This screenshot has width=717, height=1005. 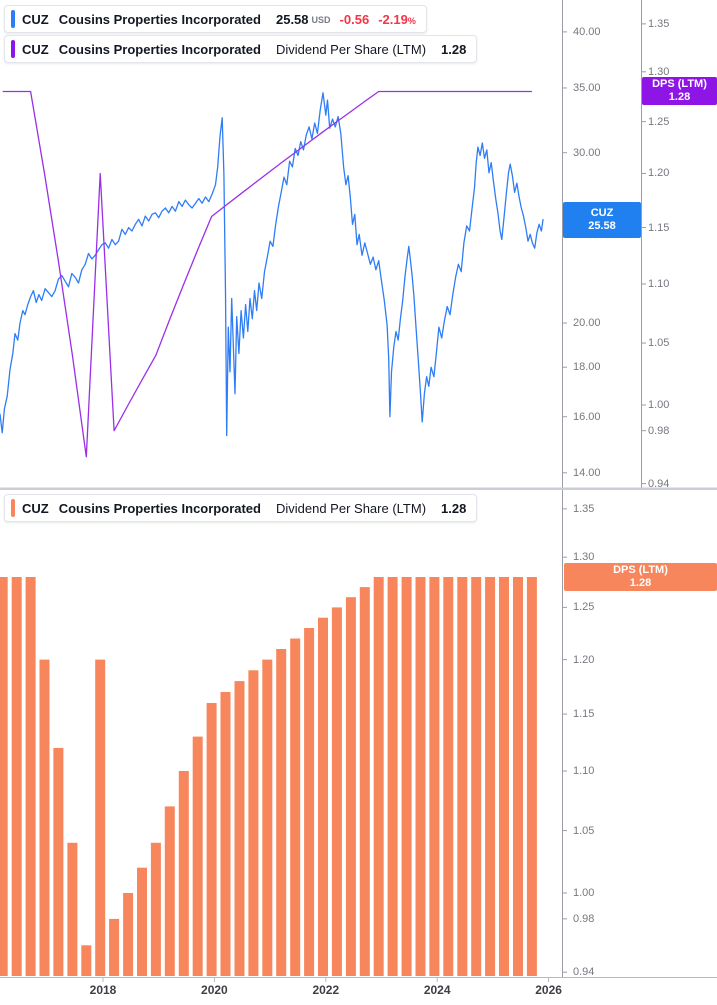 I want to click on dividend-tick-label: 0.94, so click(x=584, y=972).